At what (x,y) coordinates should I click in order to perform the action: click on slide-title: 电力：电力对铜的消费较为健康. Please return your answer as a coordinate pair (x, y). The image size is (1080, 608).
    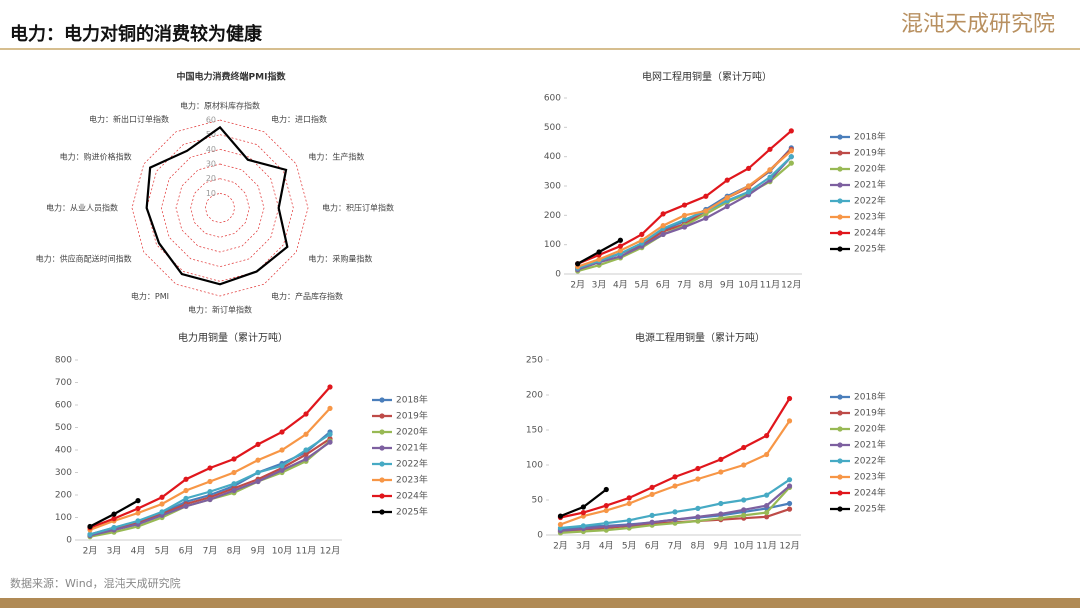
    Looking at the image, I should click on (136, 34).